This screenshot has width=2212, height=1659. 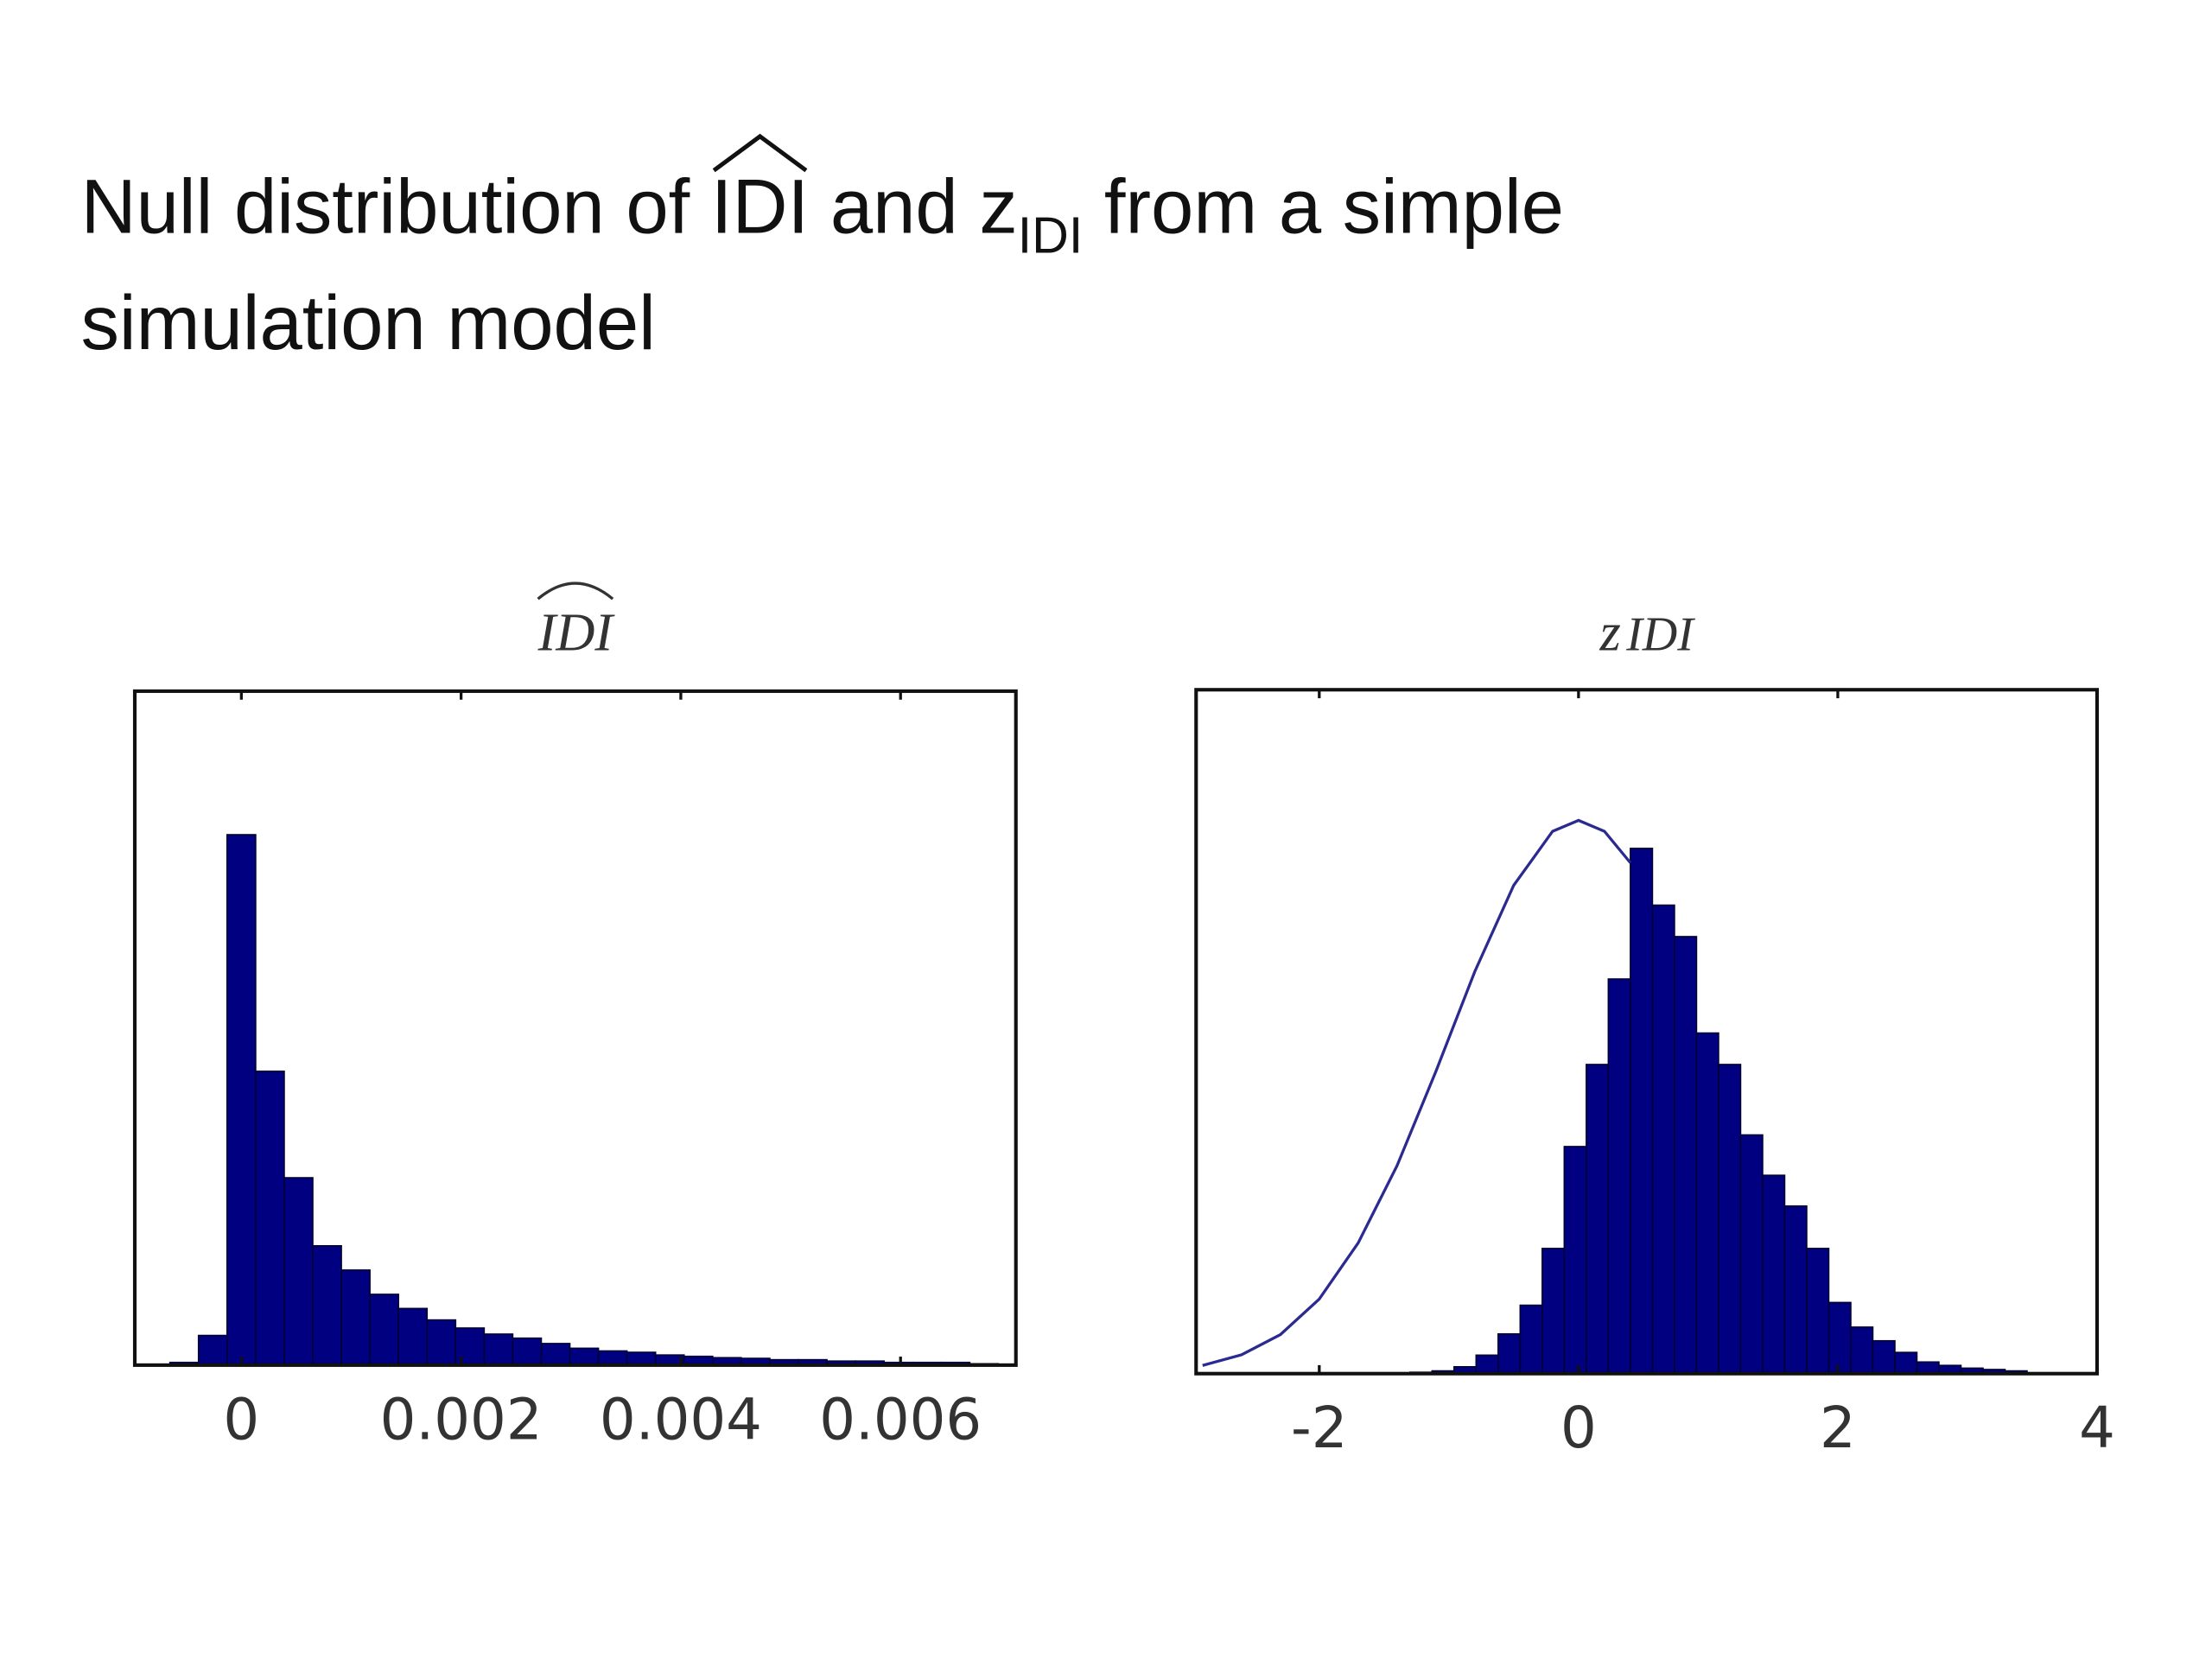 I want to click on x-tick-label: 0.002, so click(x=461, y=1419).